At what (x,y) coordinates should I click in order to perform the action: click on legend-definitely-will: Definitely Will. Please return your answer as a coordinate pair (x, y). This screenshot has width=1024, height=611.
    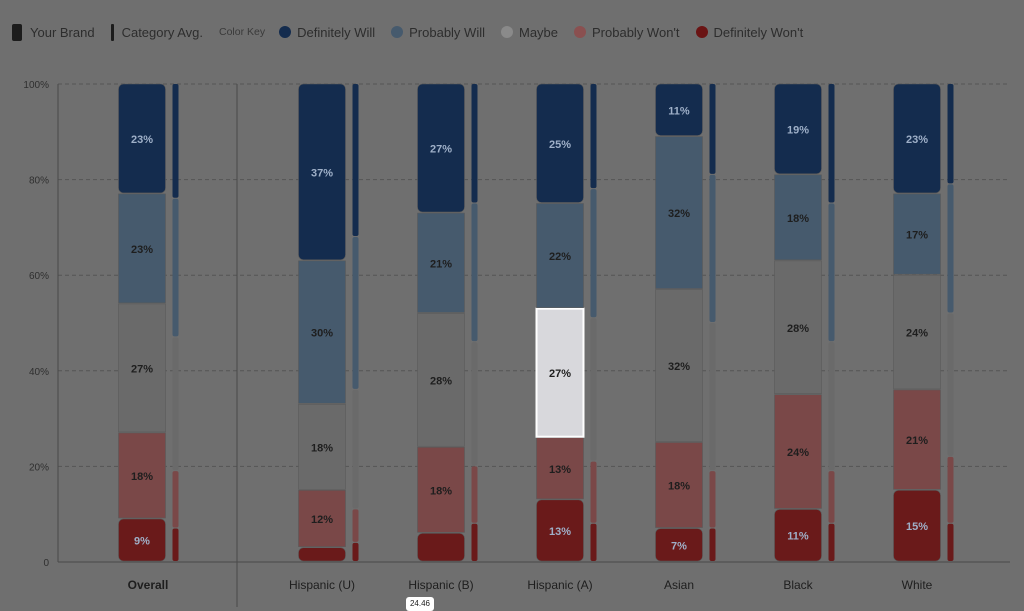
    Looking at the image, I should click on (327, 32).